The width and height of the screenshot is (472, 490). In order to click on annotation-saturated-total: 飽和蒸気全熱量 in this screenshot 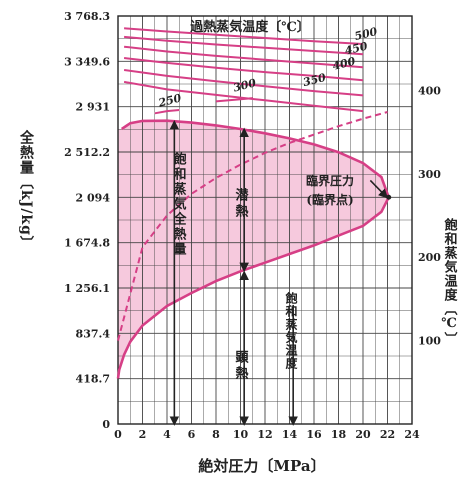, I will do `click(179, 204)`.